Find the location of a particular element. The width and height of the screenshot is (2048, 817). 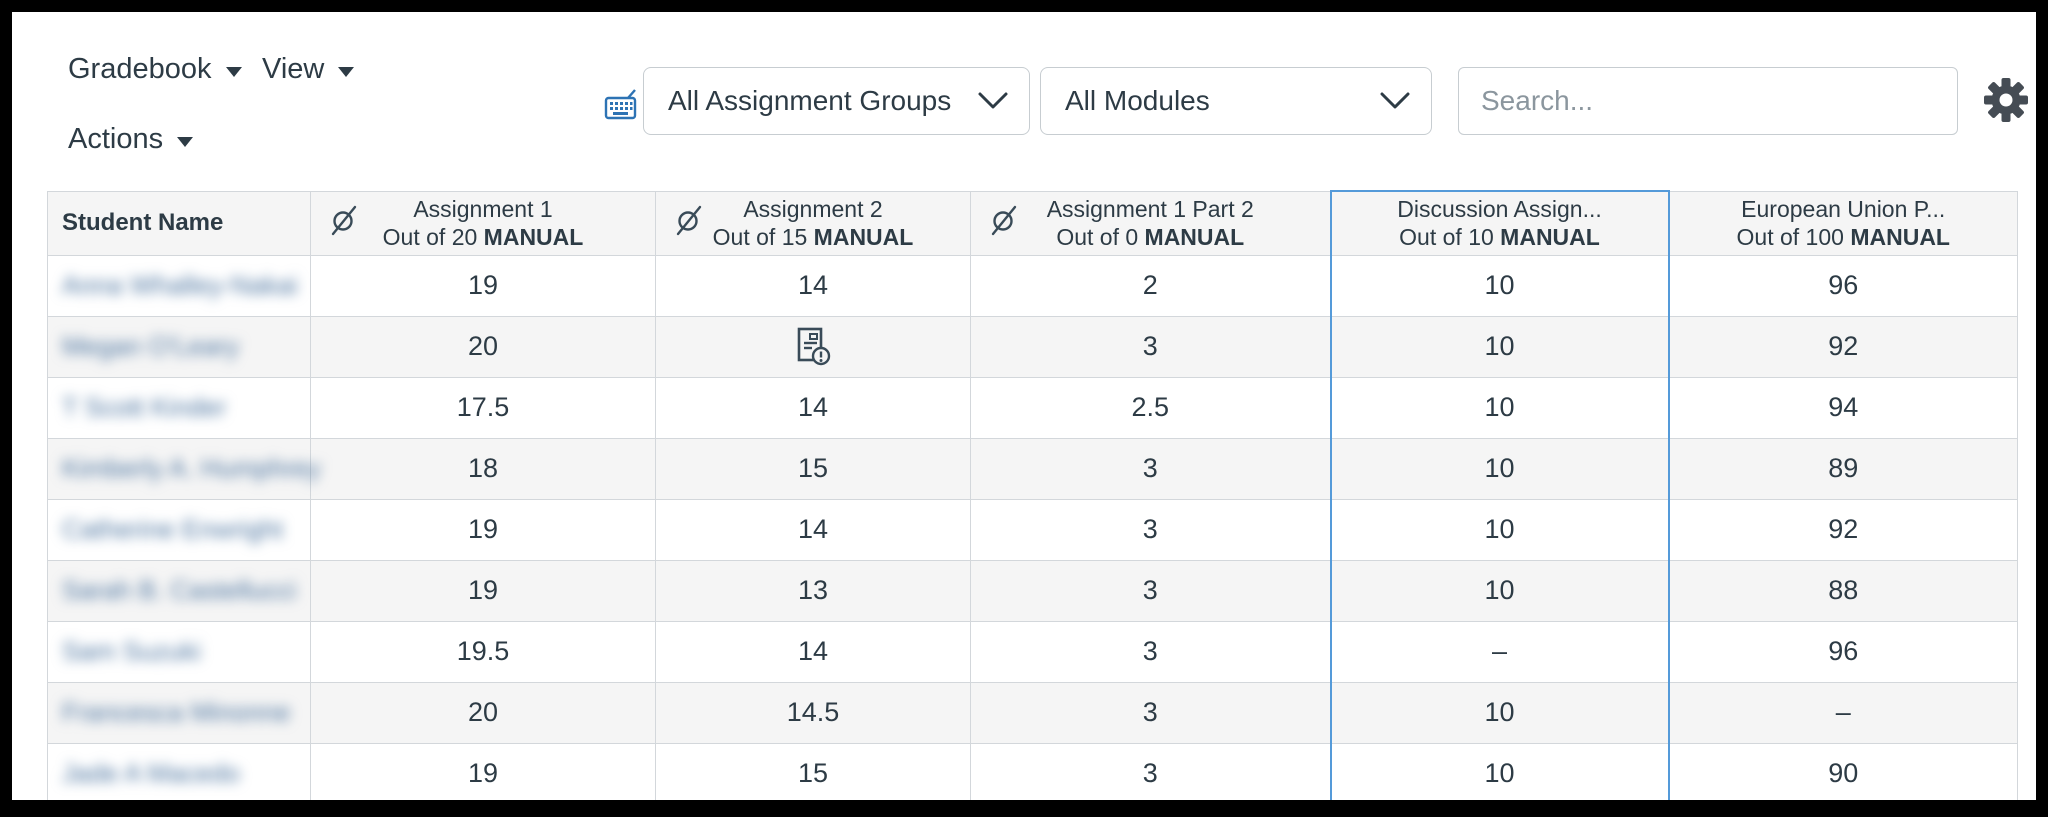

grade-cell: 2.5 is located at coordinates (1150, 407).